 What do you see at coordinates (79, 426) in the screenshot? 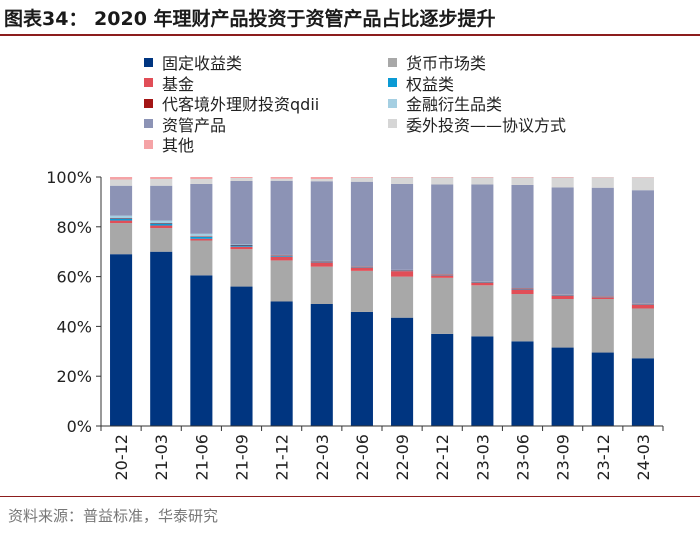
I see `y-tick-label: 0%` at bounding box center [79, 426].